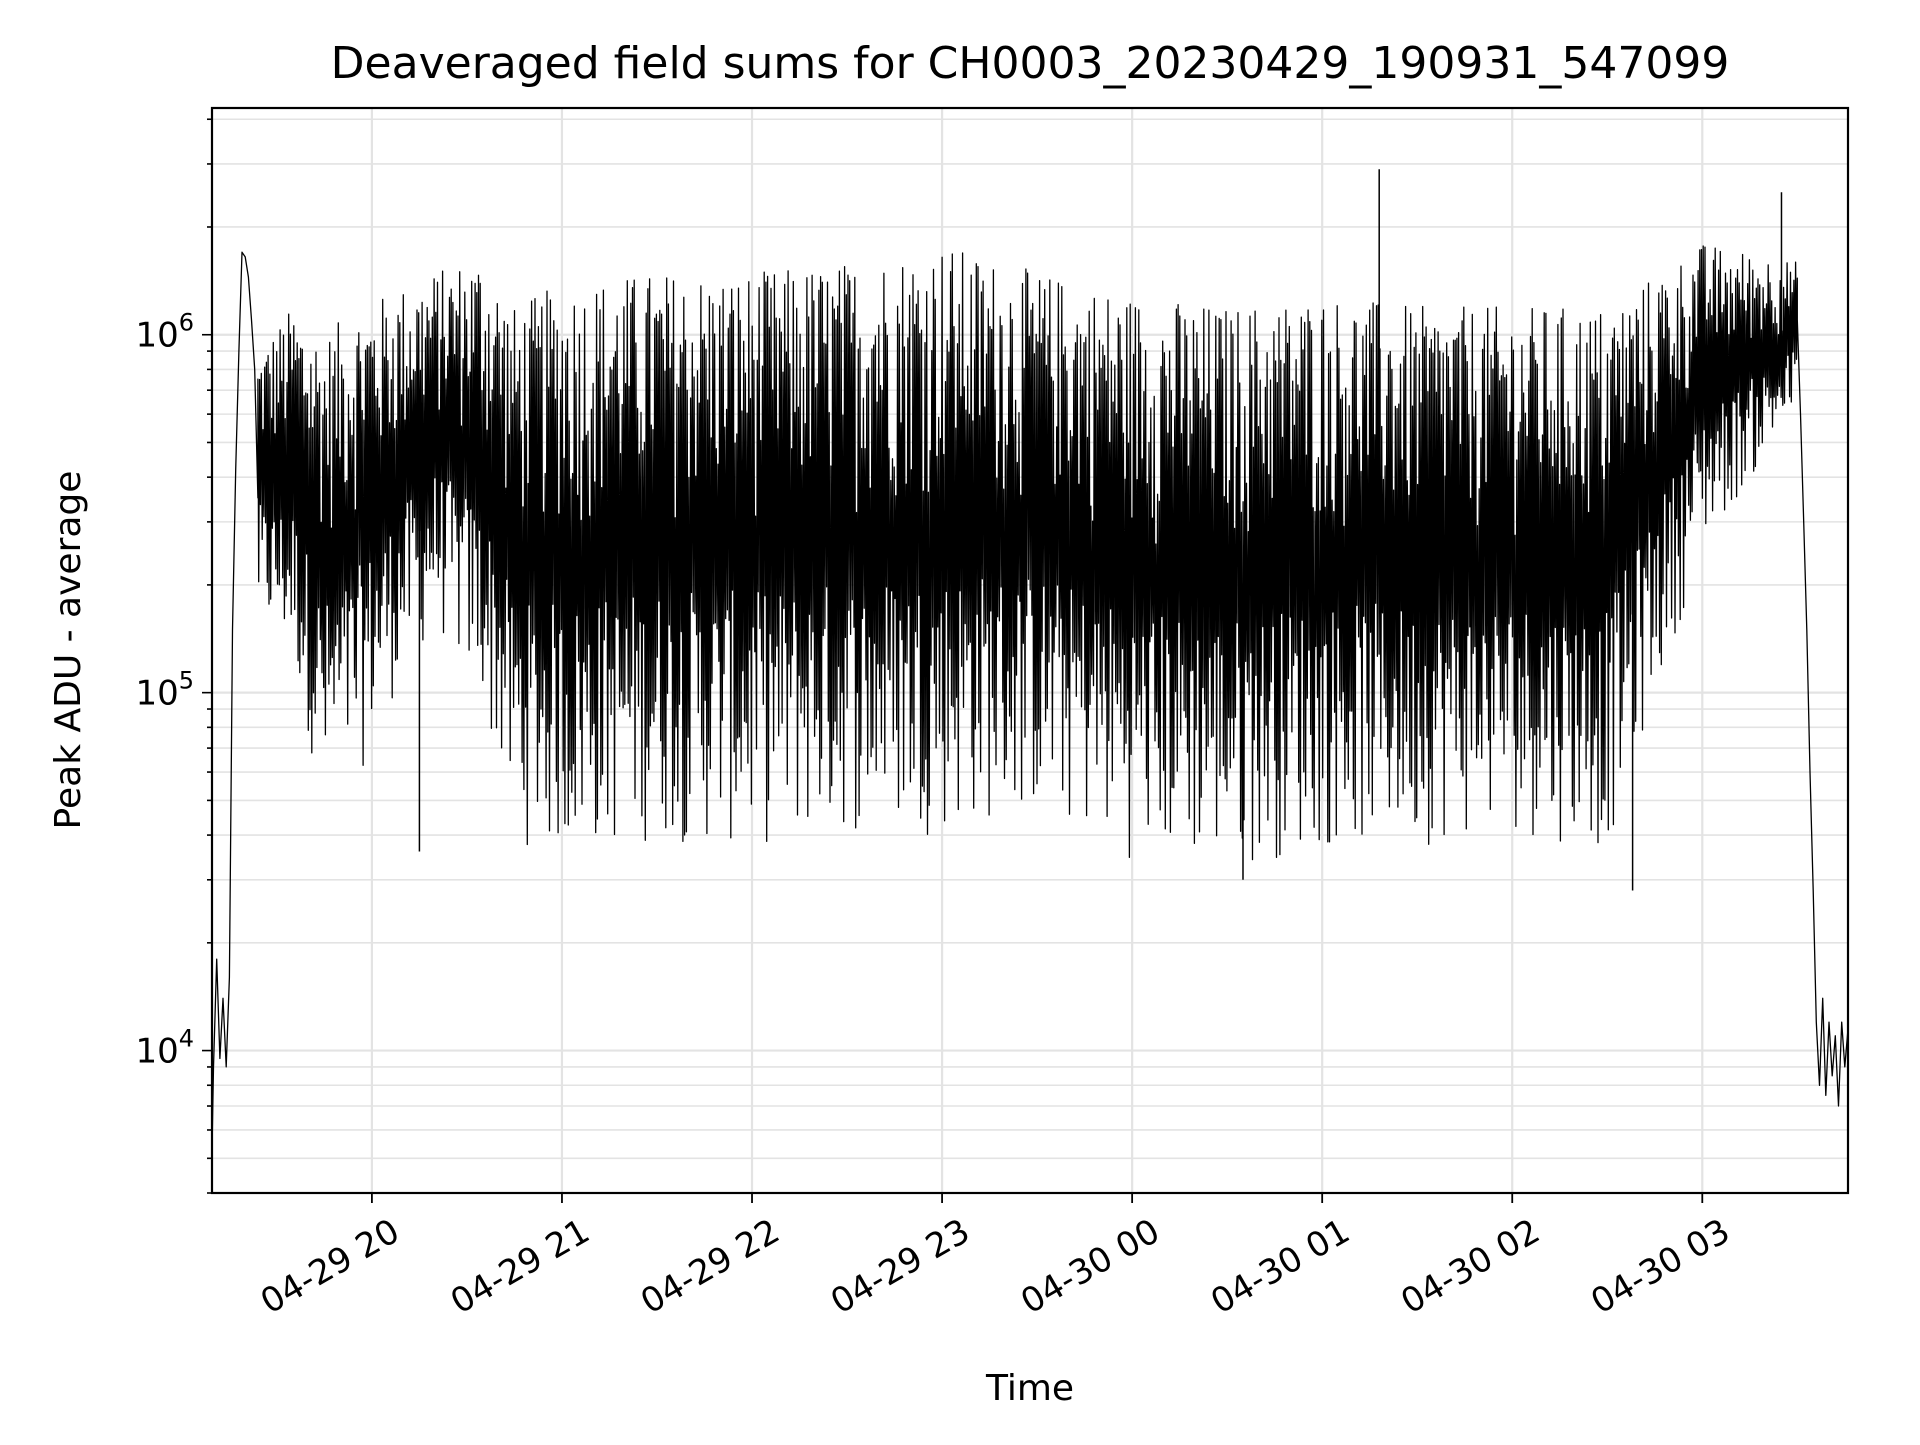 The image size is (1920, 1445). Describe the element at coordinates (186, 323) in the screenshot. I see `y-tick-exponent: 6` at that location.